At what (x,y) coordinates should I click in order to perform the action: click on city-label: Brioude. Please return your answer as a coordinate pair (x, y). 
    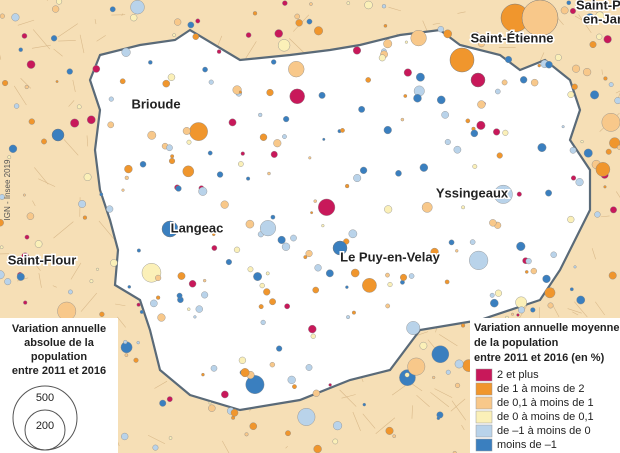
    Looking at the image, I should click on (155, 103).